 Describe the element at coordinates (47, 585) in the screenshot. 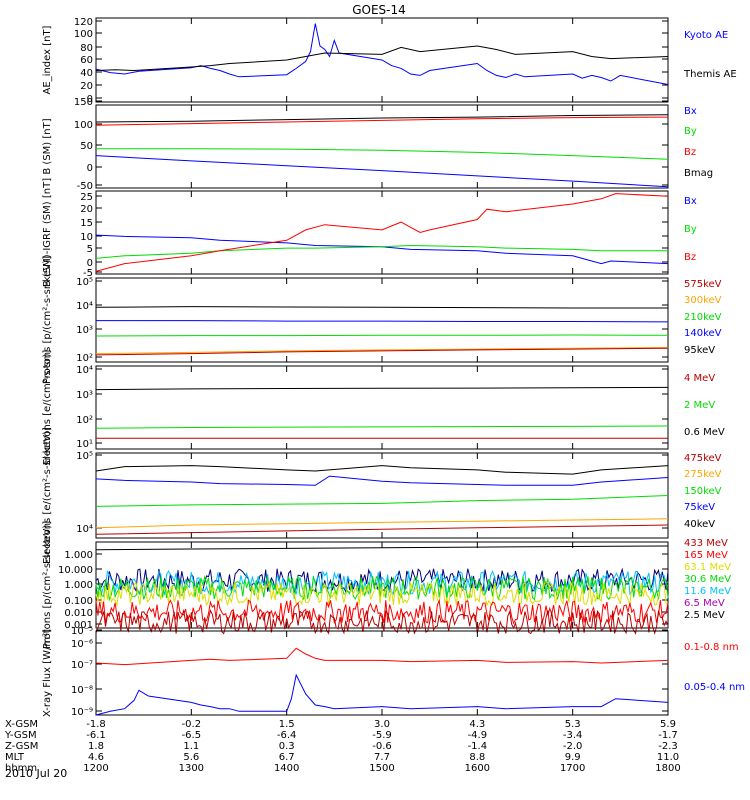

I see `y-axis-label: Protons [p/(cm²-s-sr-keV)]` at that location.